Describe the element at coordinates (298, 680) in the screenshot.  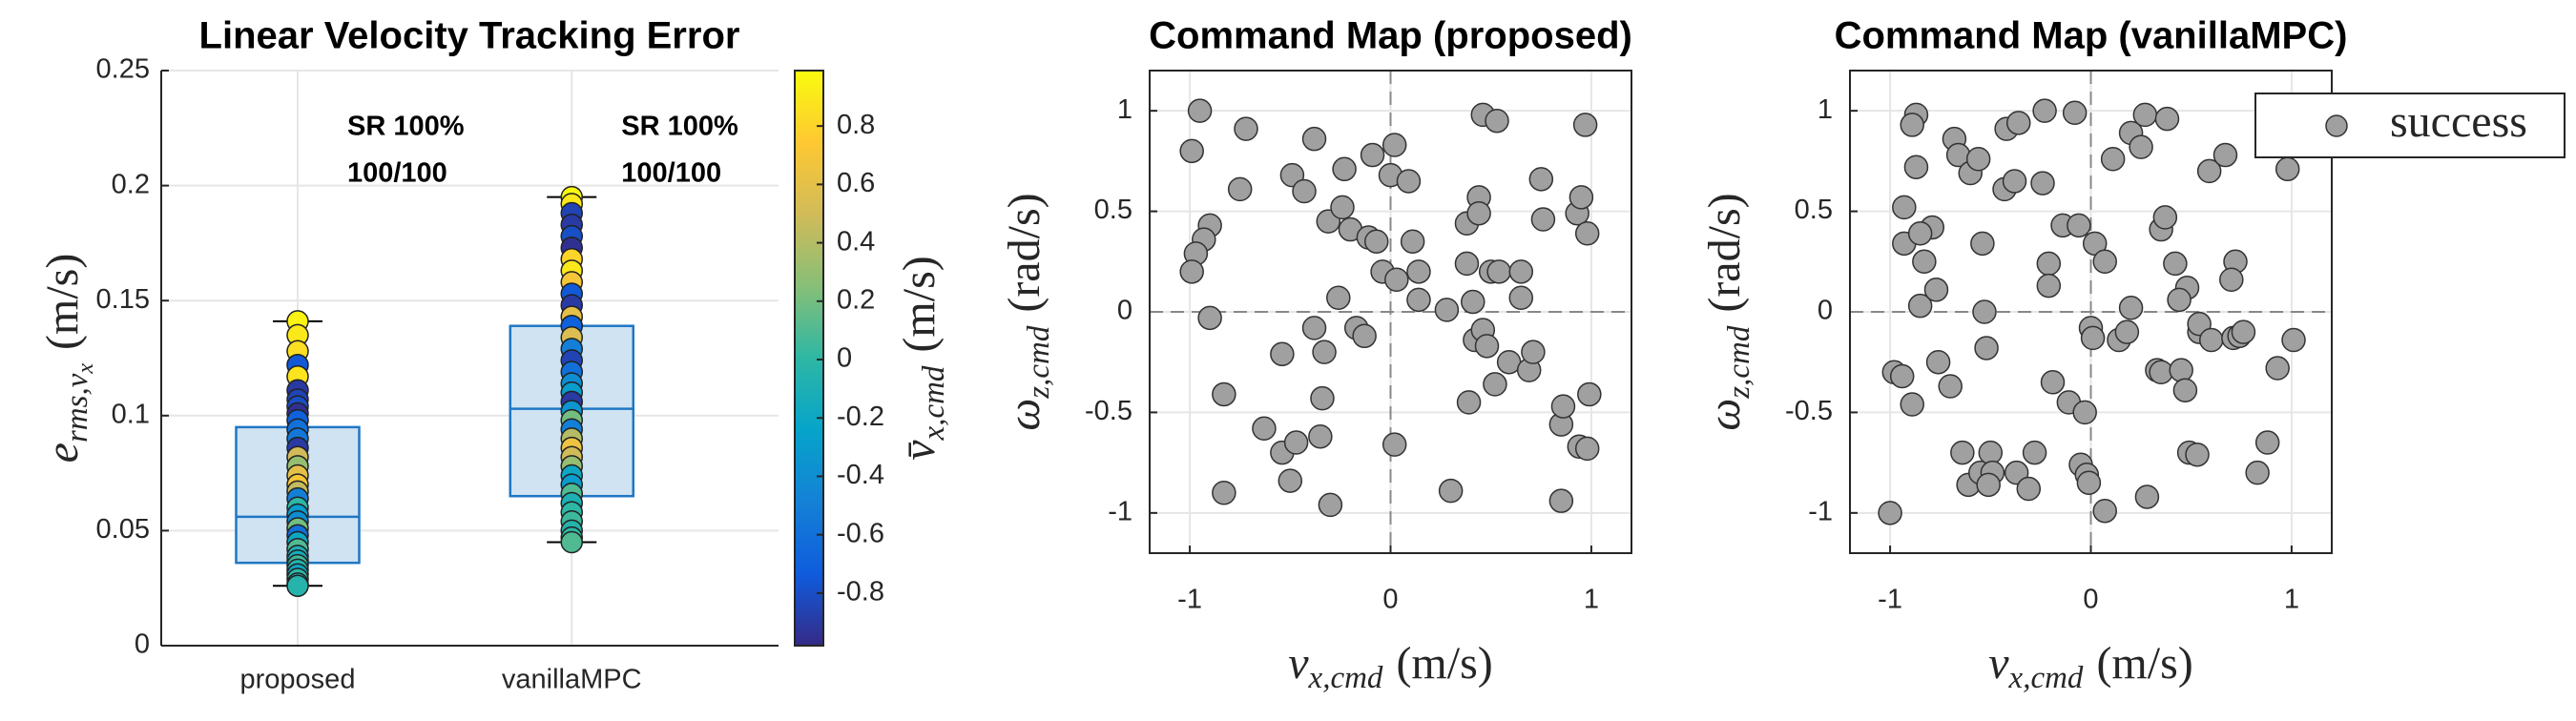
I see `x-tick-label: proposed` at that location.